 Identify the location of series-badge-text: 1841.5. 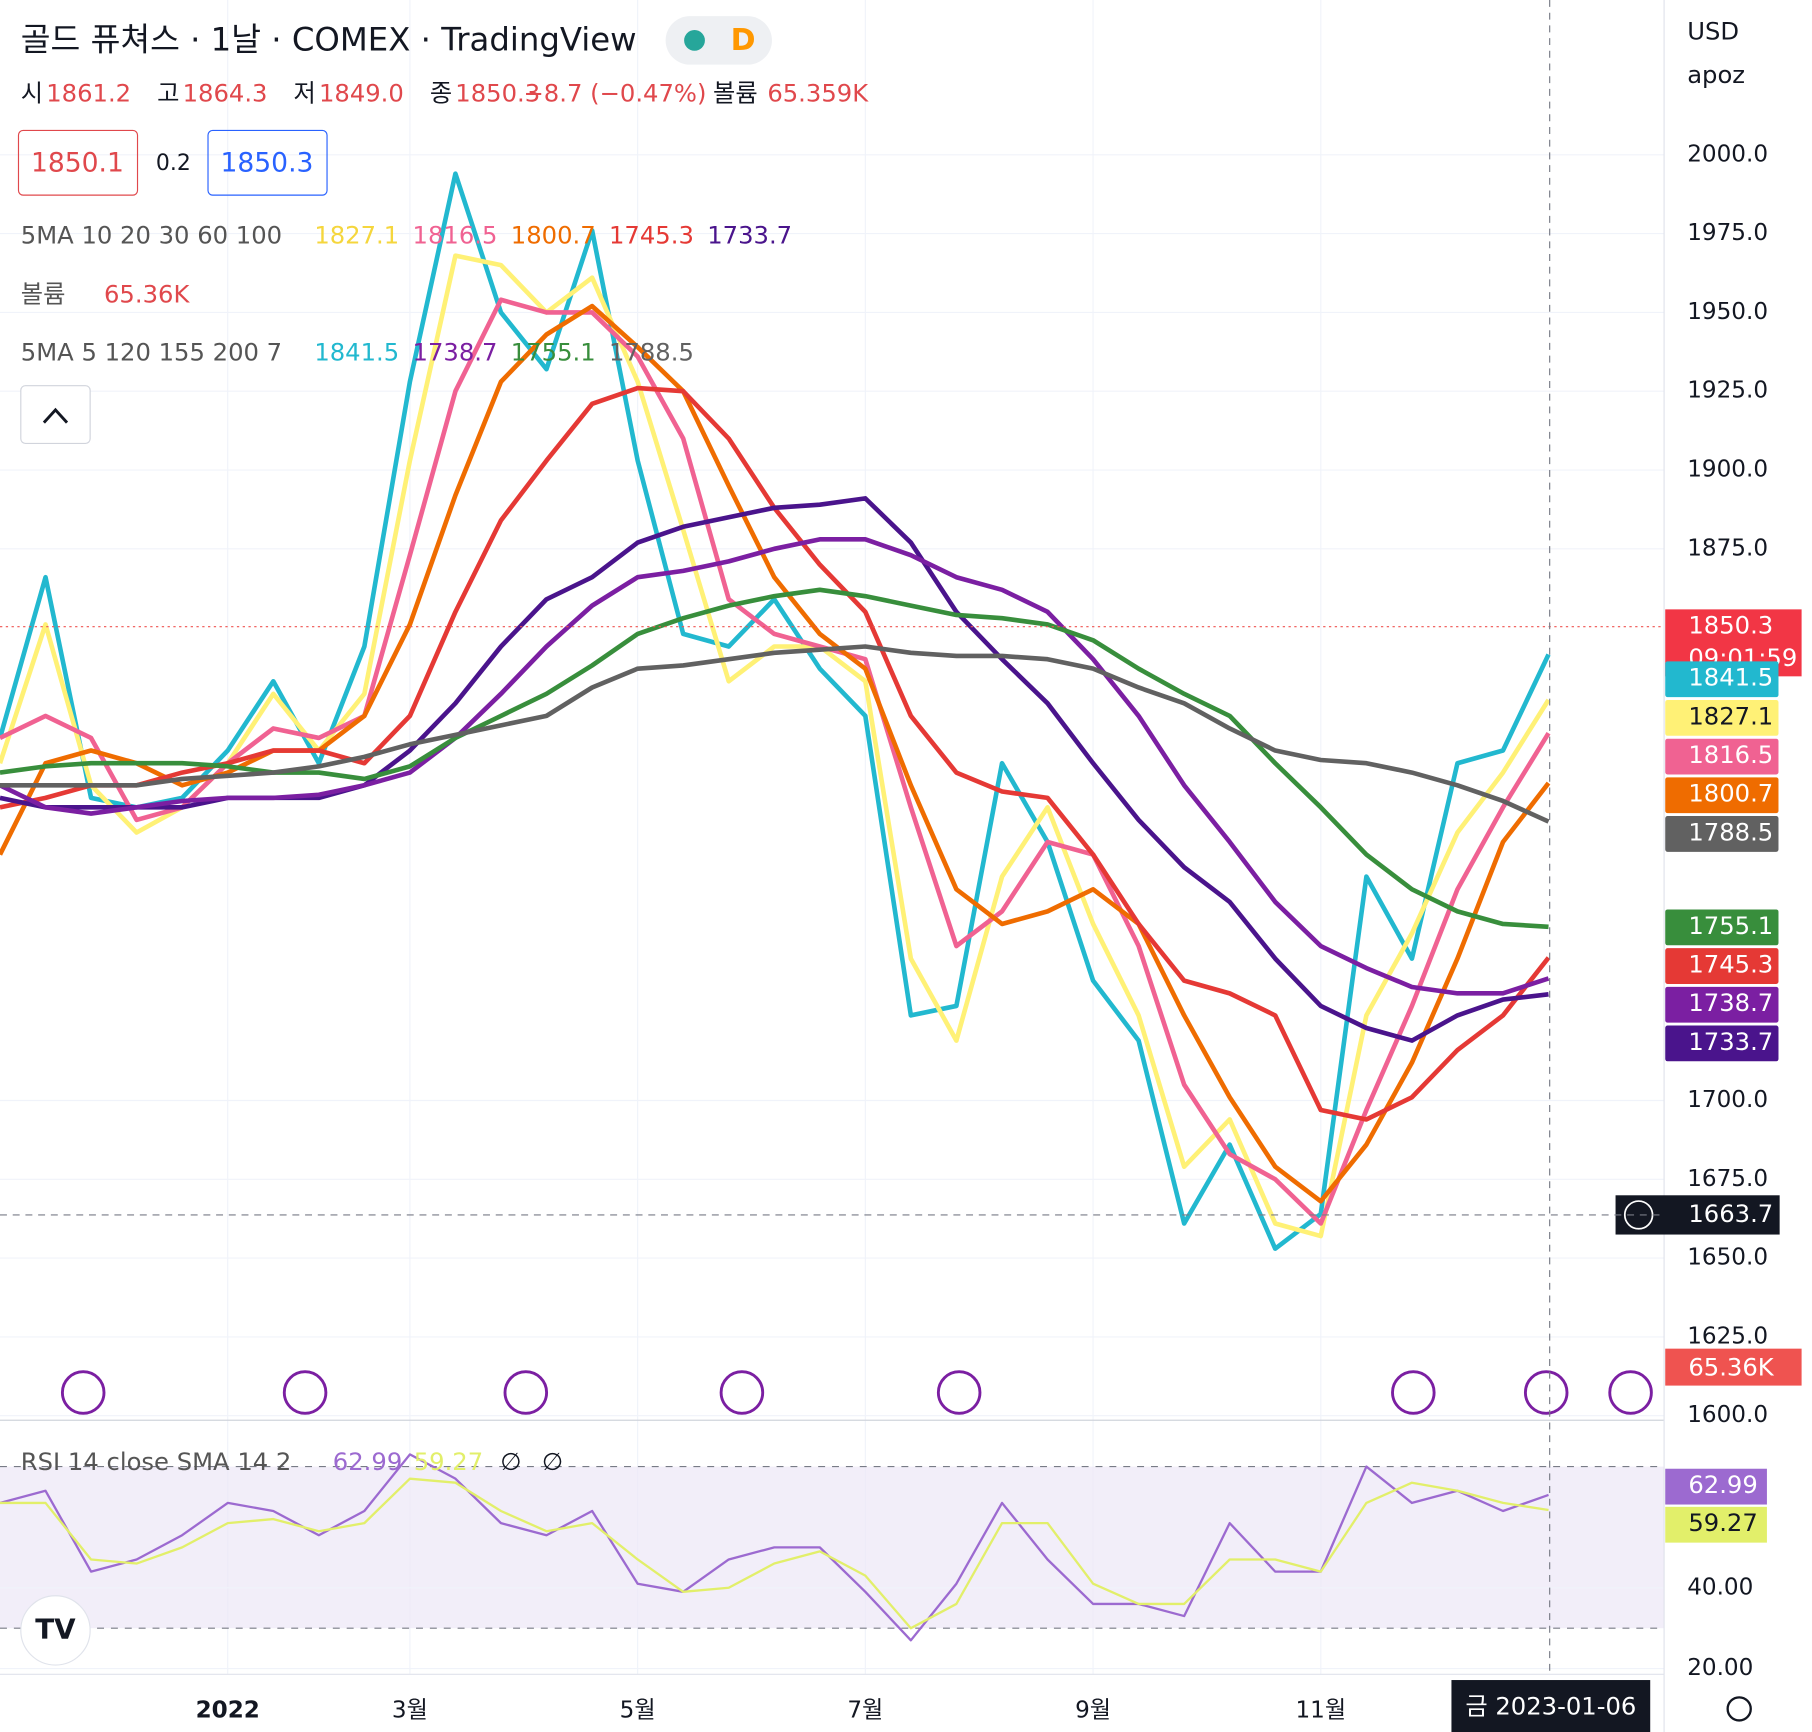
(1730, 677).